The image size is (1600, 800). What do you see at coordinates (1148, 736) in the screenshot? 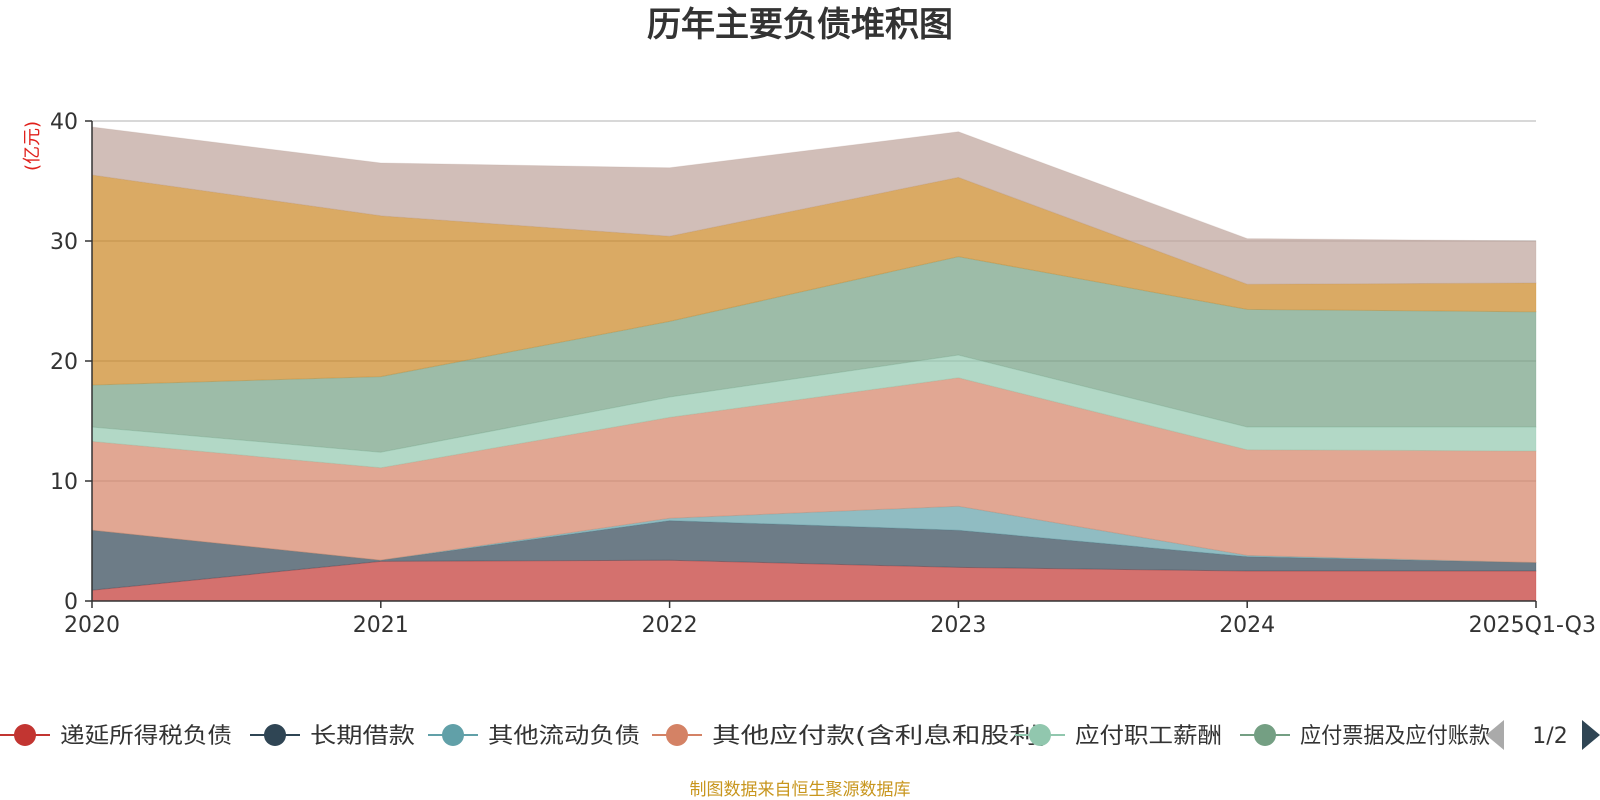
I see `legend-label-4: 应付职工薪酬` at bounding box center [1148, 736].